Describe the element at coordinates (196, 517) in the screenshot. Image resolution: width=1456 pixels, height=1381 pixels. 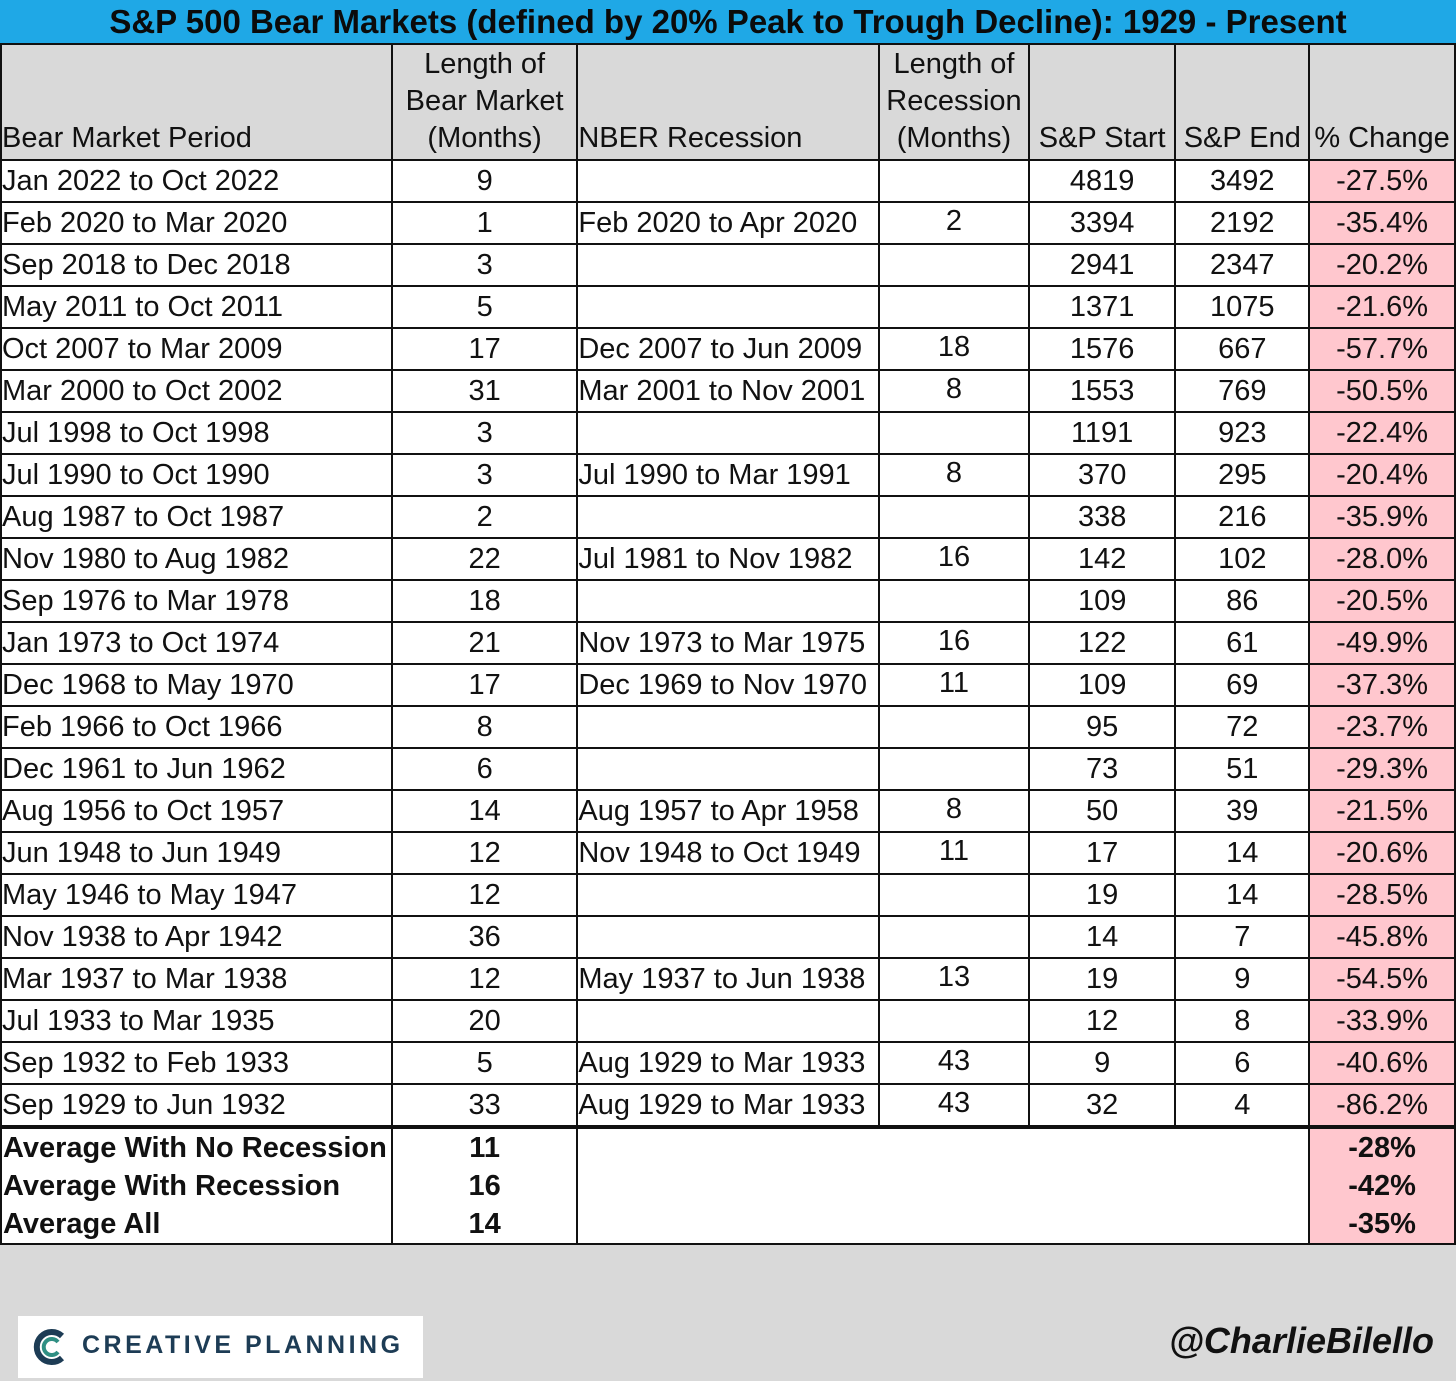
I see `cell-period: Aug 1987 to Oct 1987` at that location.